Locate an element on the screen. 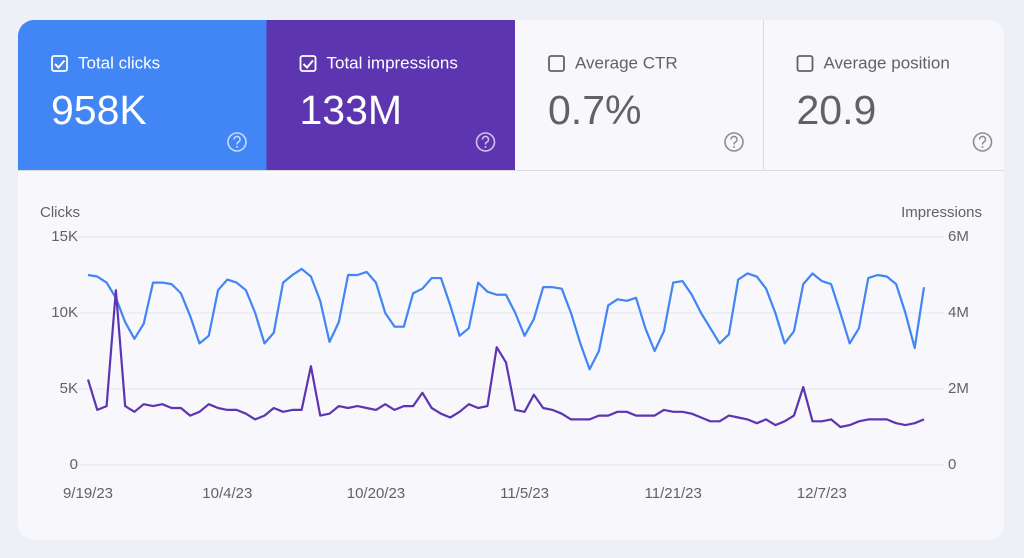 The height and width of the screenshot is (558, 1024). y2-tick-label: 2M is located at coordinates (958, 388).